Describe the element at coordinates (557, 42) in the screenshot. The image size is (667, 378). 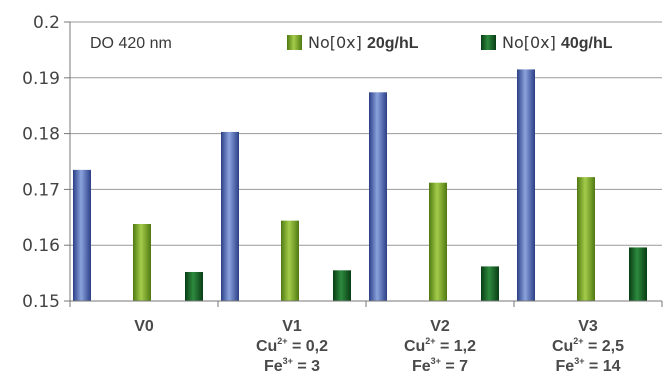
I see `legend-label: No[0x] 40g/hL` at that location.